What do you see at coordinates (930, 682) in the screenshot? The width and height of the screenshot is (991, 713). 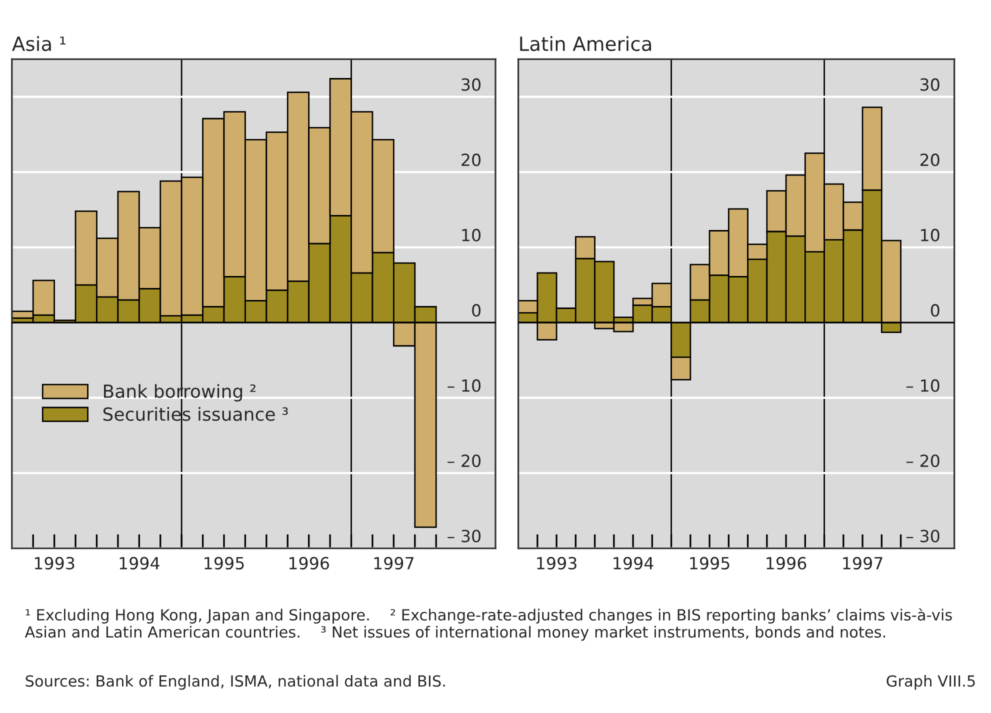 I see `text: Graph VIII.5` at bounding box center [930, 682].